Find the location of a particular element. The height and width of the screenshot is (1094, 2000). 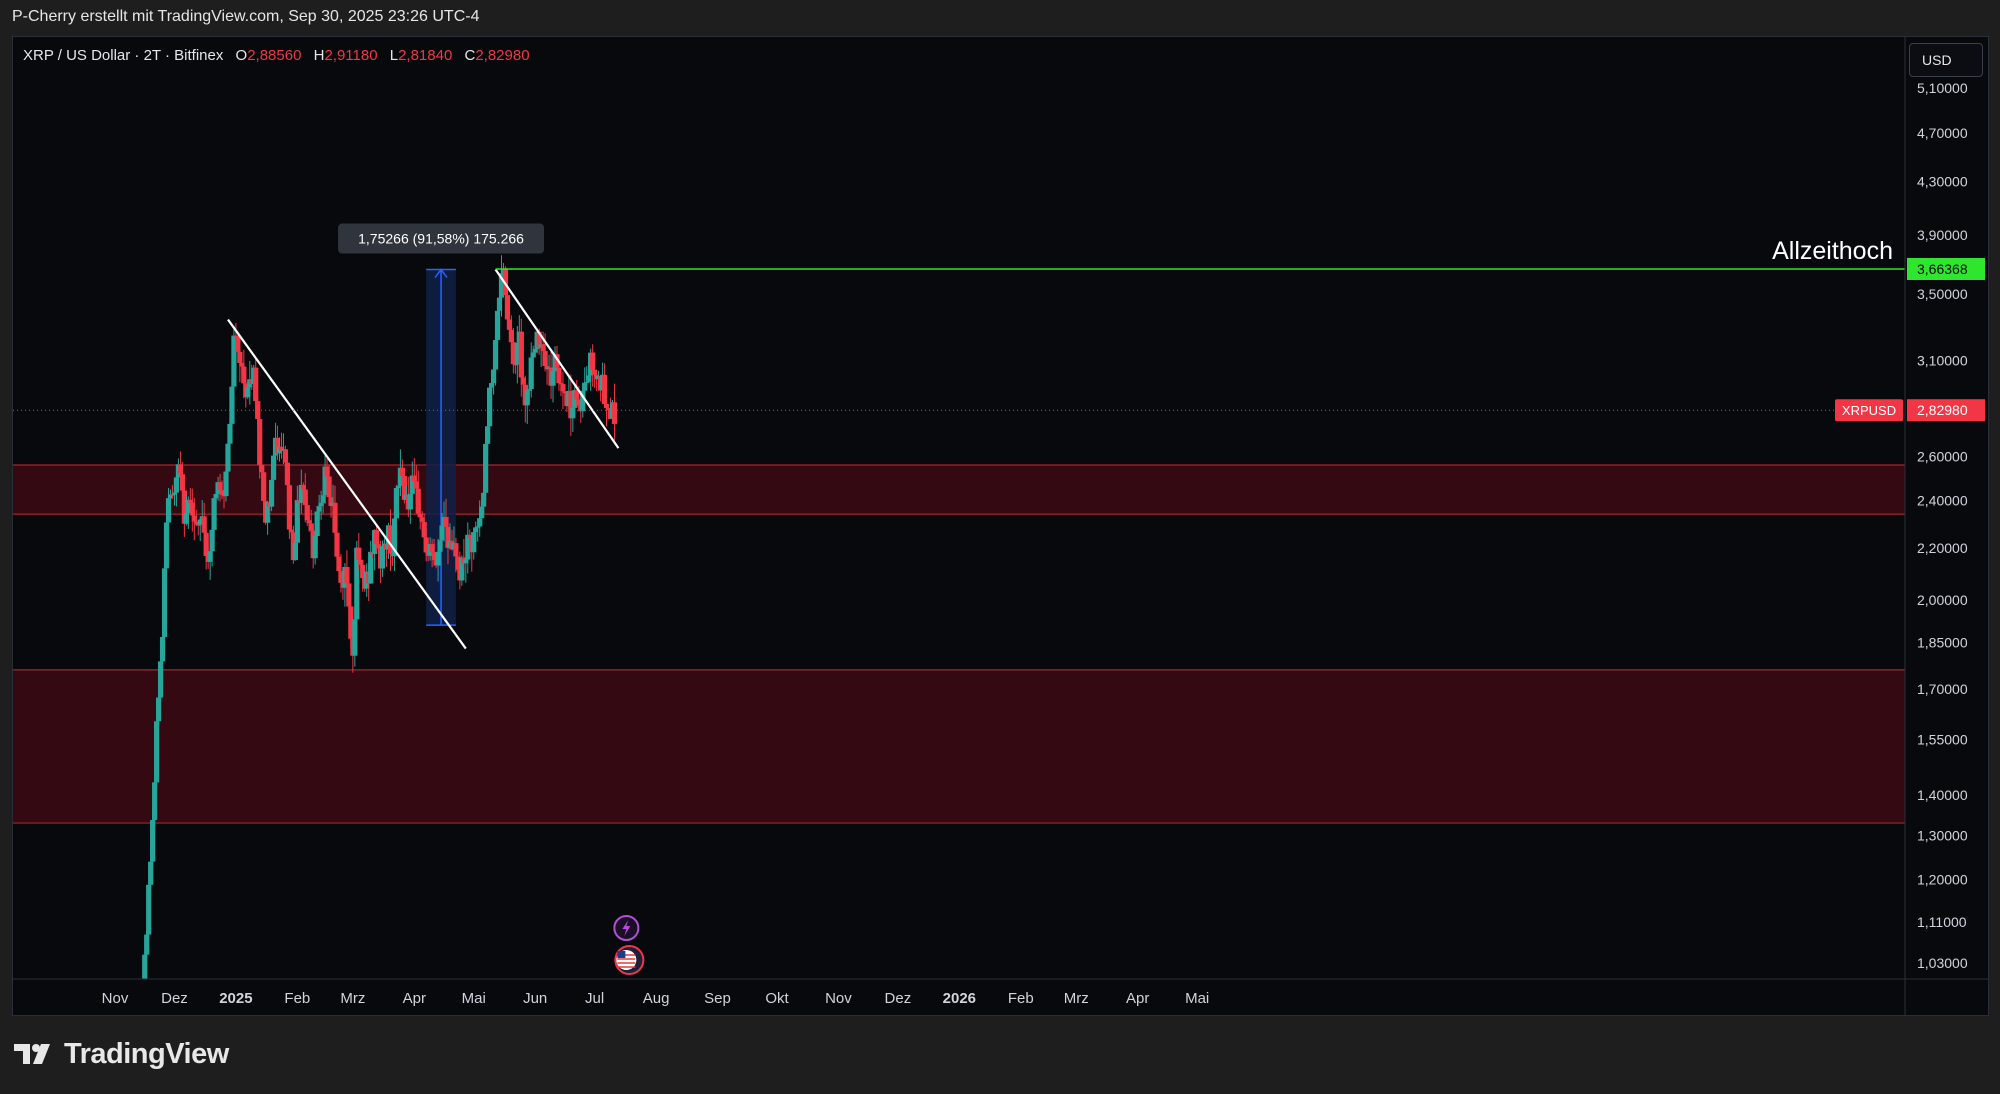

tradingview-logo-icon is located at coordinates (32, 1054).